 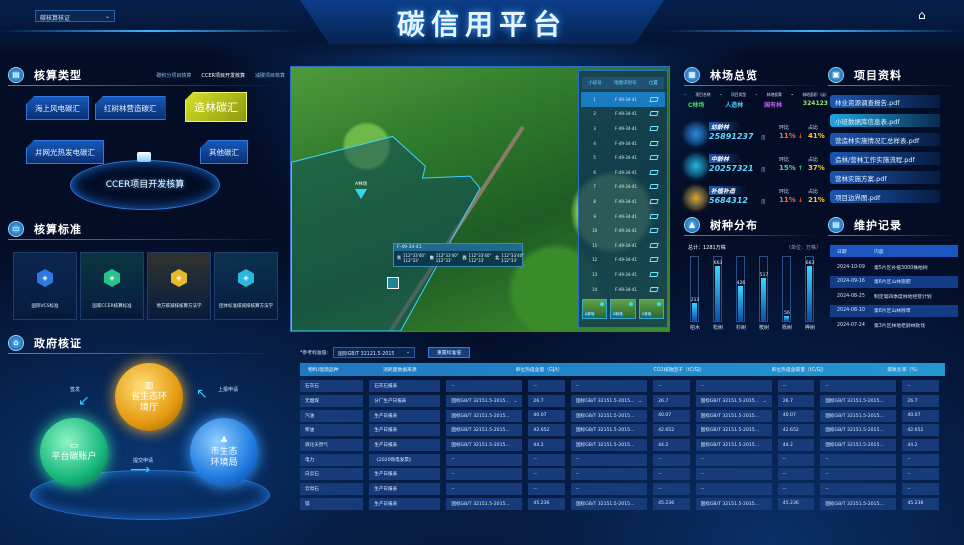 What do you see at coordinates (651, 309) in the screenshot?
I see `thumbnail: C林场` at bounding box center [651, 309].